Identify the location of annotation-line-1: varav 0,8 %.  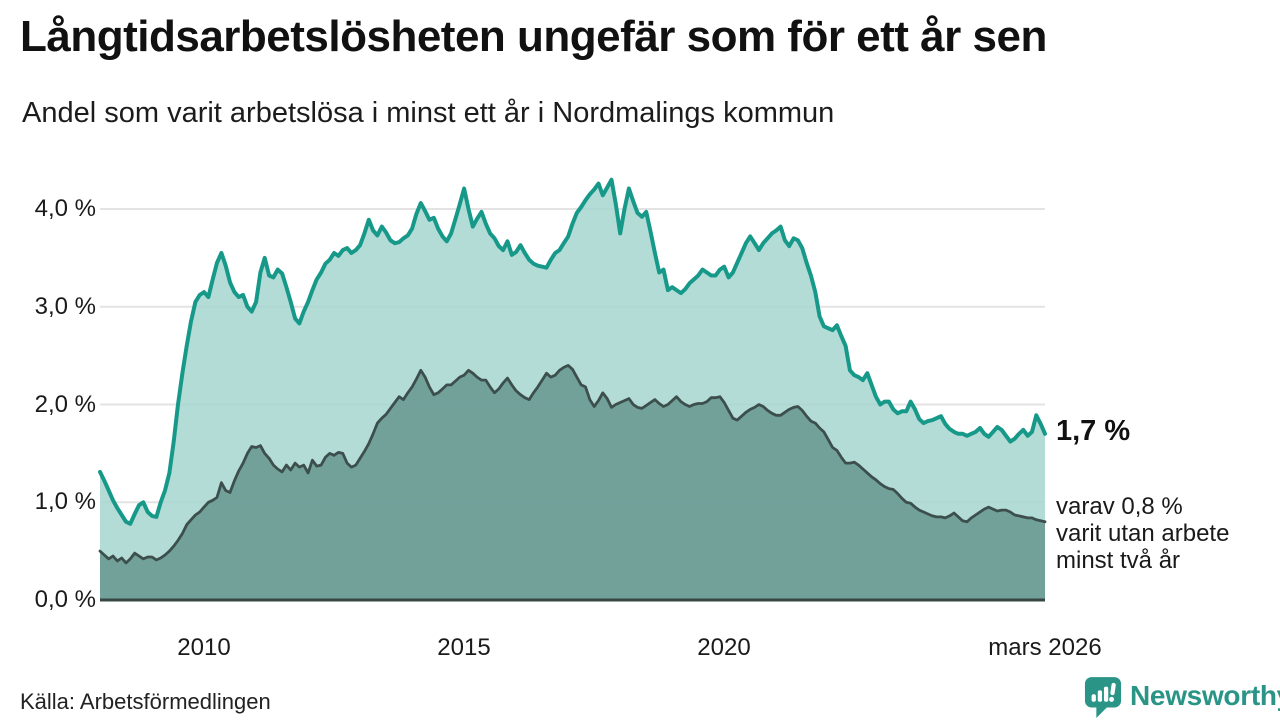
(1119, 506).